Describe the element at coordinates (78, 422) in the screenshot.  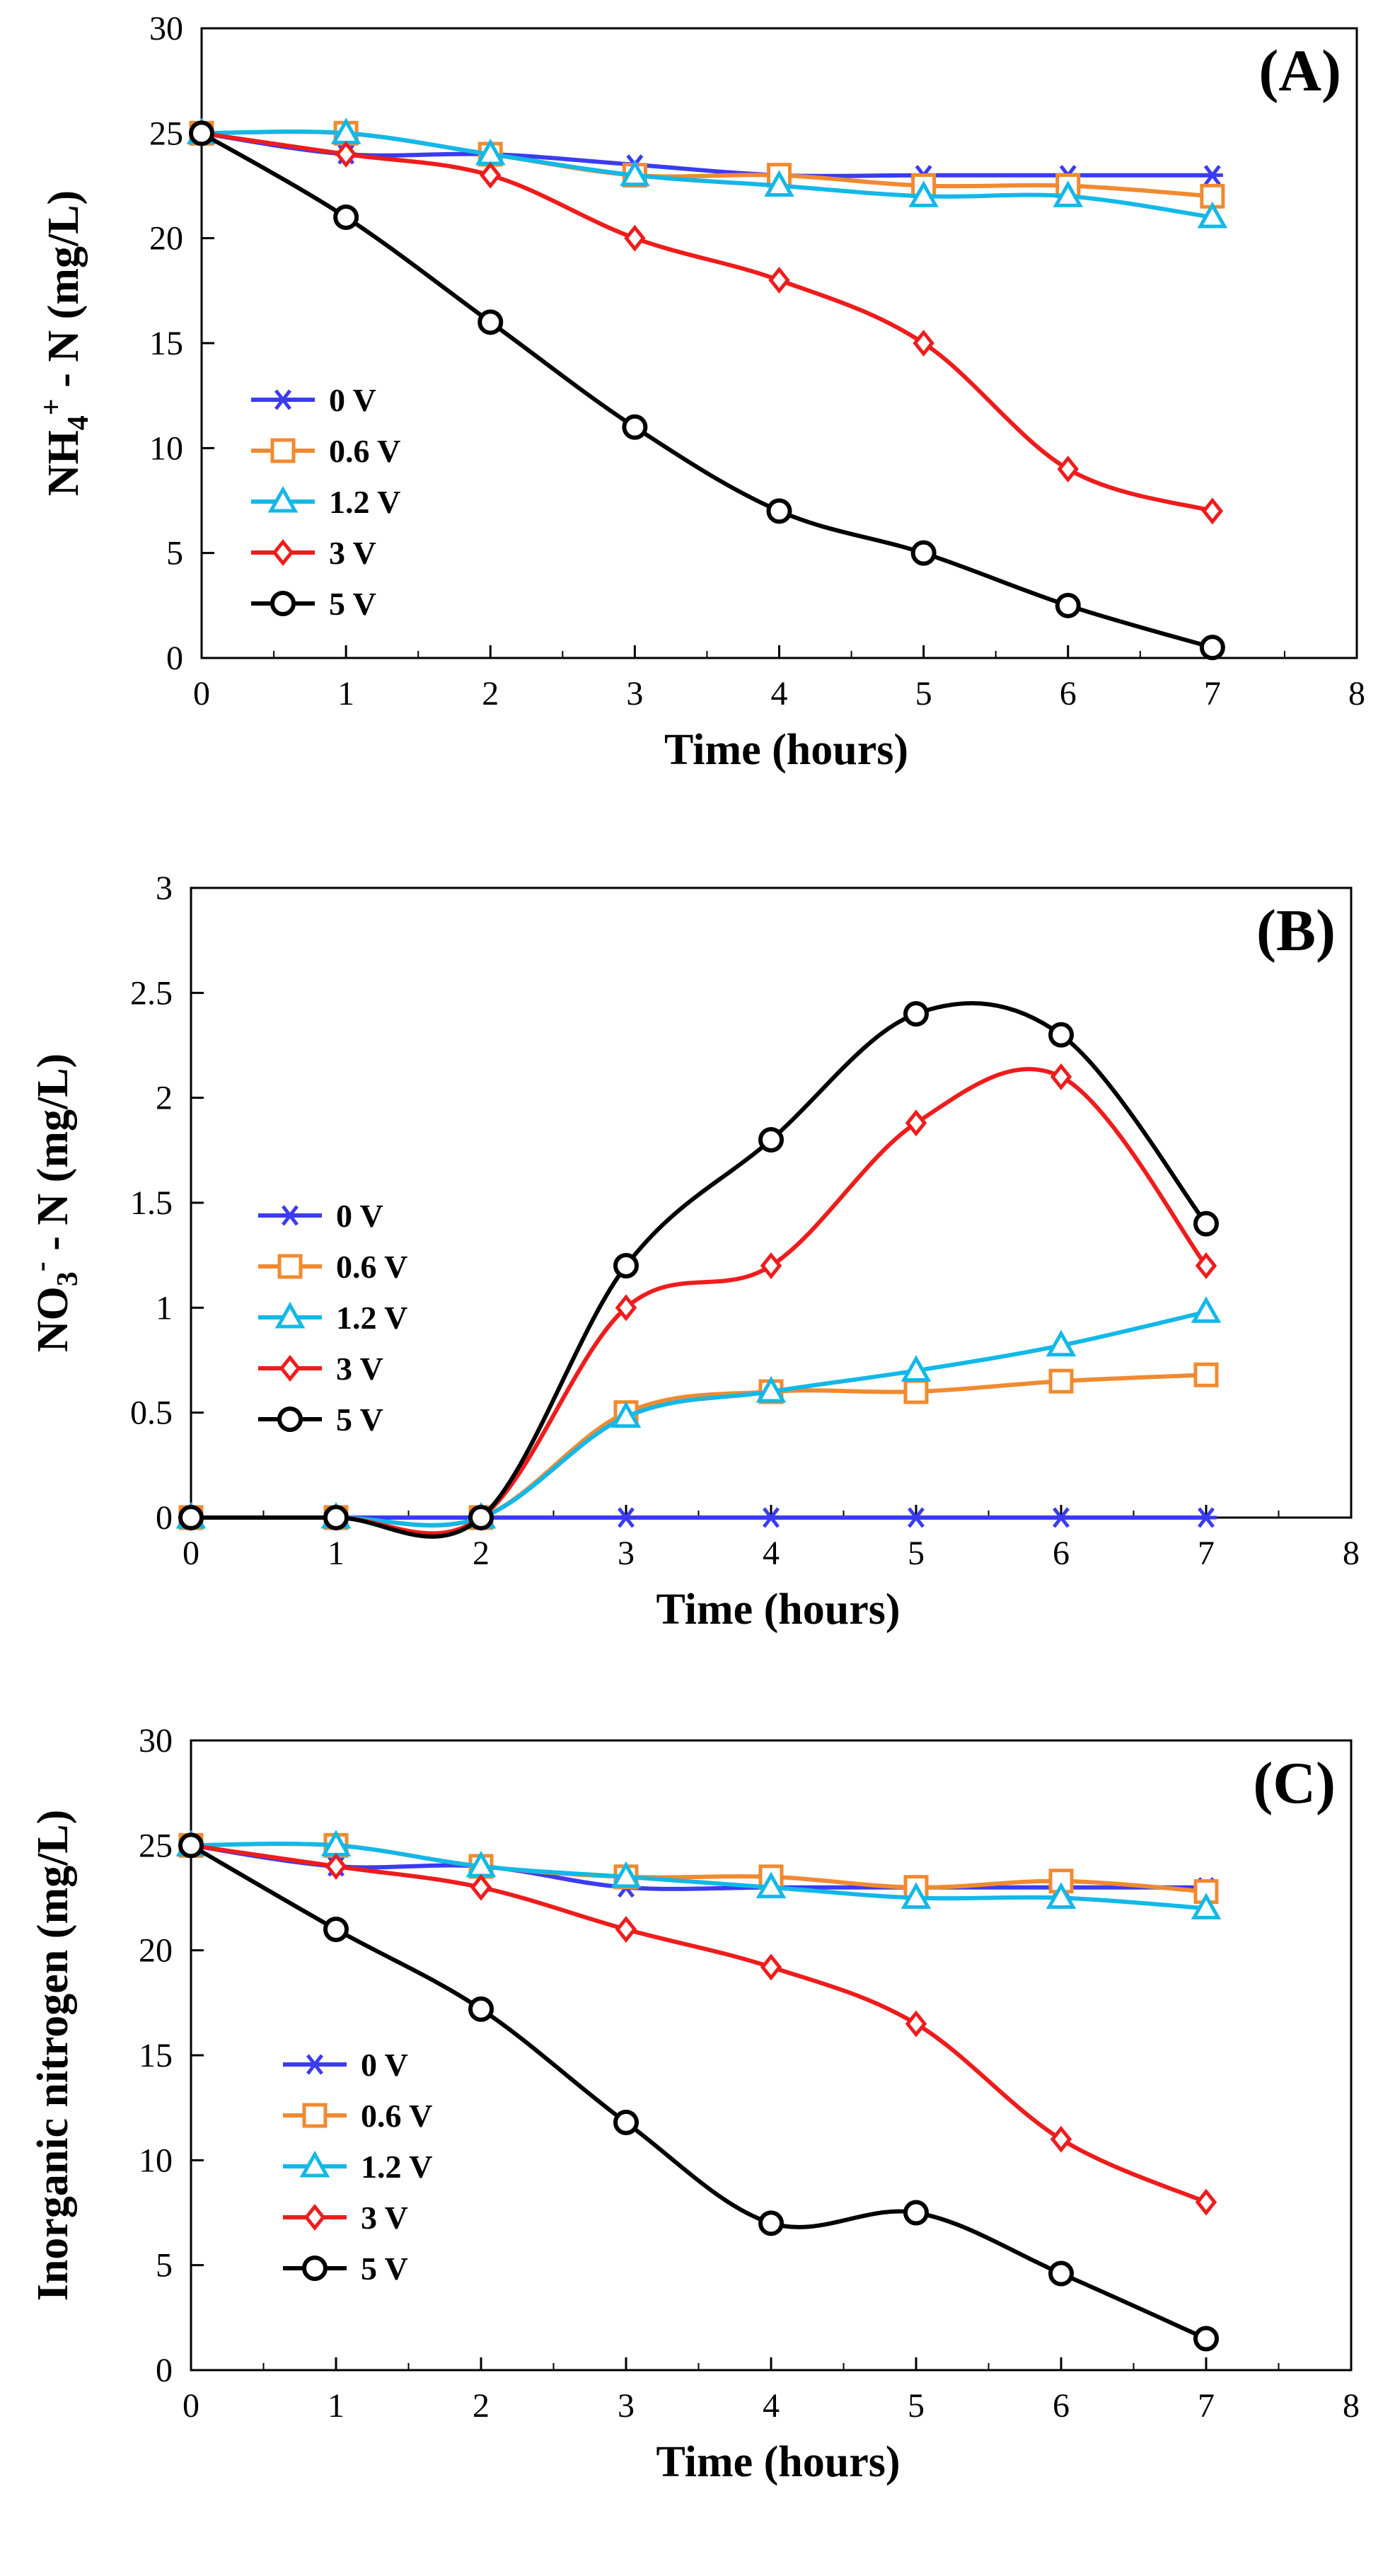
I see `y-axis-title-subscript: 4` at that location.